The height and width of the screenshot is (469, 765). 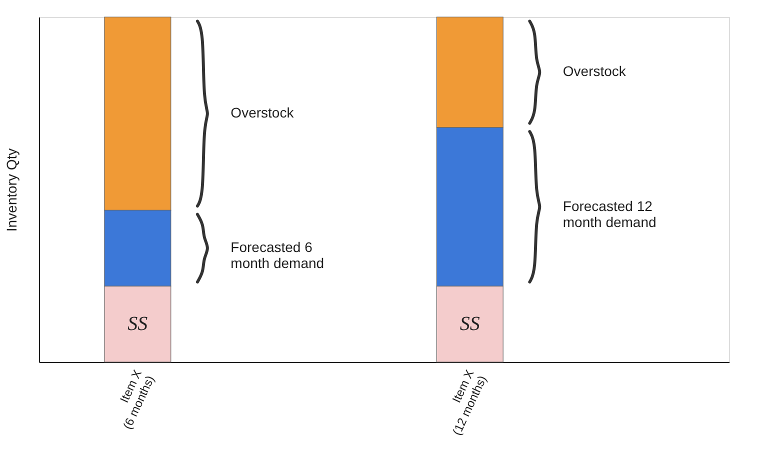 I want to click on series-label: SS, so click(x=138, y=324).